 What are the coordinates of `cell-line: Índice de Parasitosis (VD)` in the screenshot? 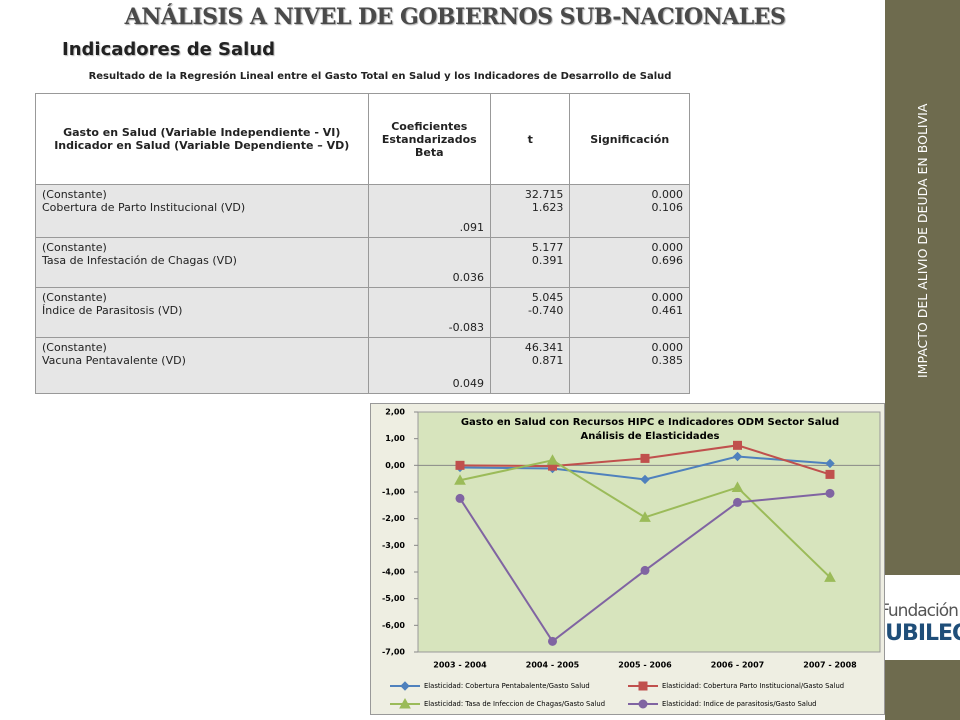 It's located at (112, 310).